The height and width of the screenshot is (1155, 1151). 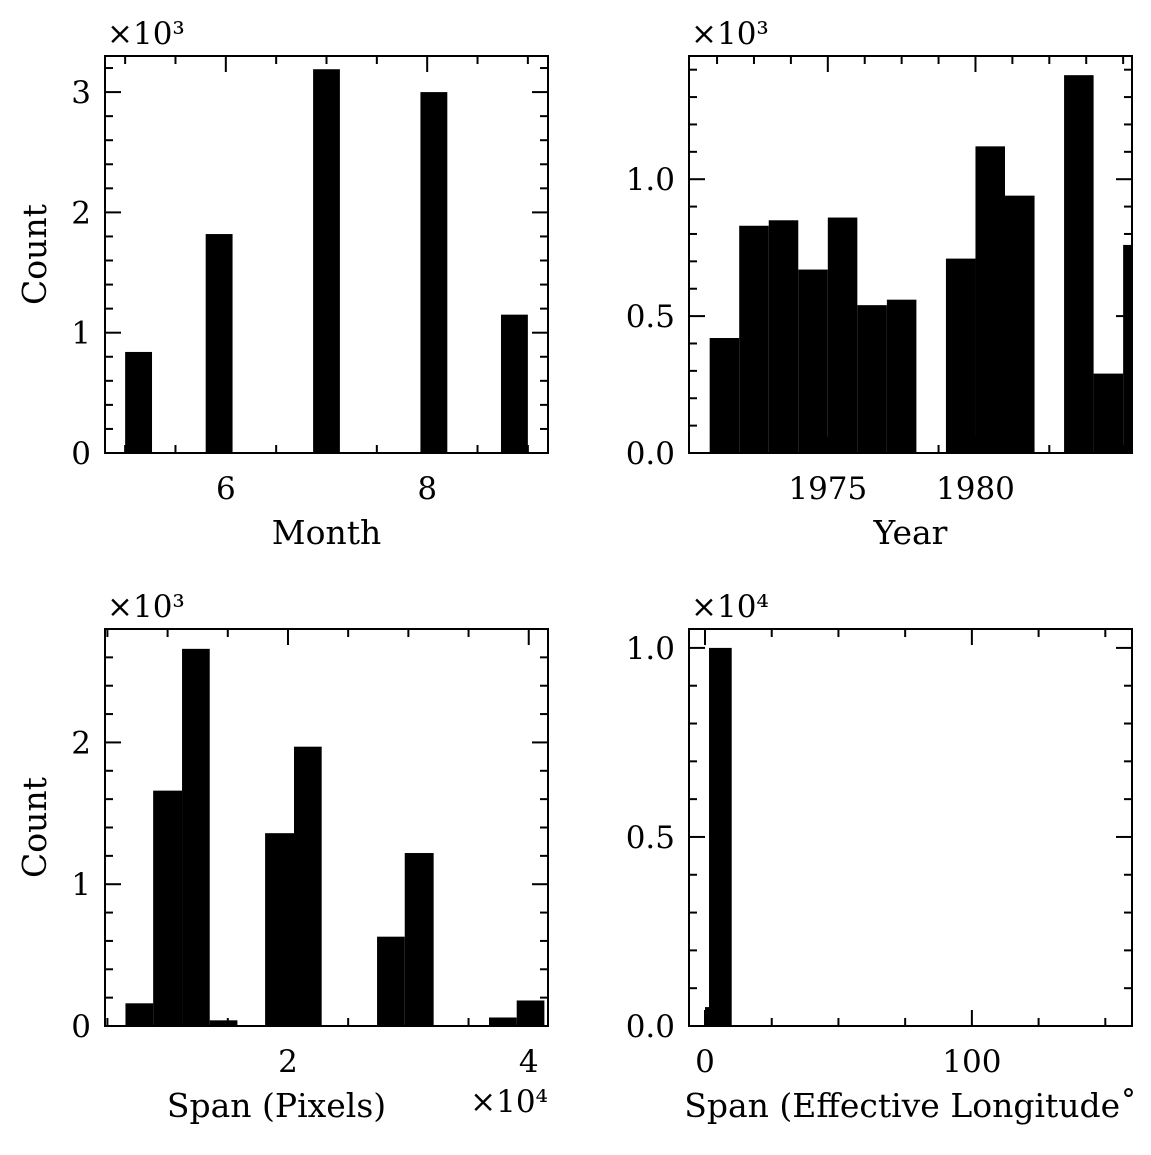 I want to click on x-axis-label: Span (Pixels), so click(x=276, y=1105).